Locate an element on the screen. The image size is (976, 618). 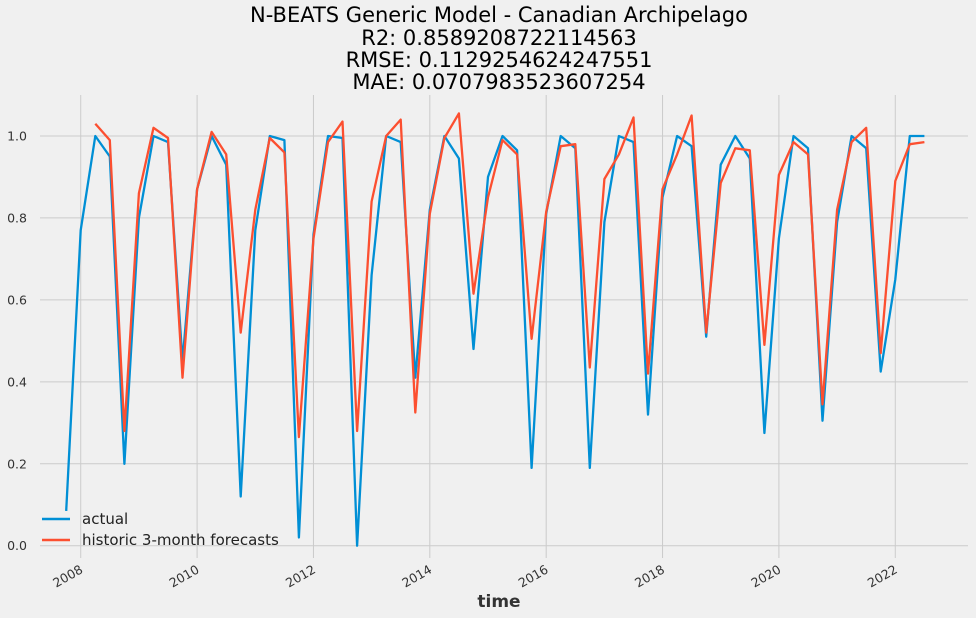
y-tick-label: 0.4 is located at coordinates (17, 381).